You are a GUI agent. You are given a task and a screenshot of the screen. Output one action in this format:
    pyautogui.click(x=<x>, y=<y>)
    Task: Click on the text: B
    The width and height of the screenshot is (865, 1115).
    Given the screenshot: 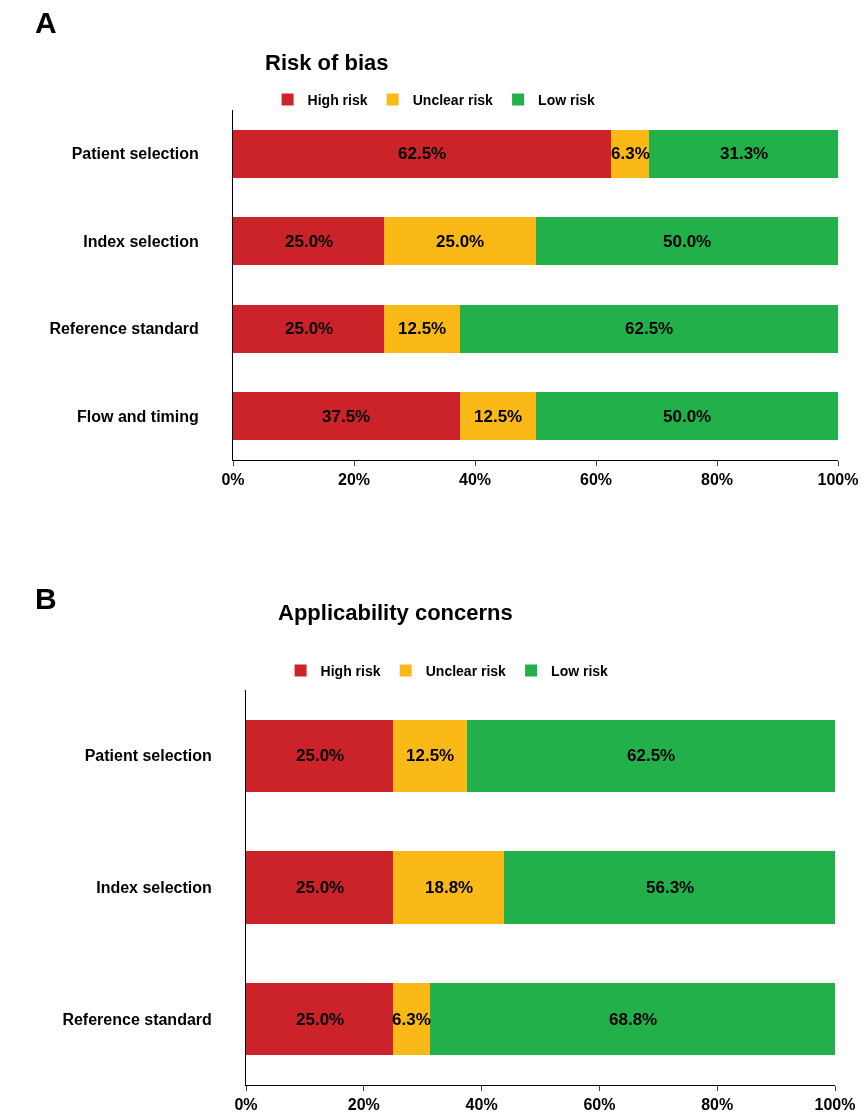 What is the action you would take?
    pyautogui.click(x=46, y=598)
    